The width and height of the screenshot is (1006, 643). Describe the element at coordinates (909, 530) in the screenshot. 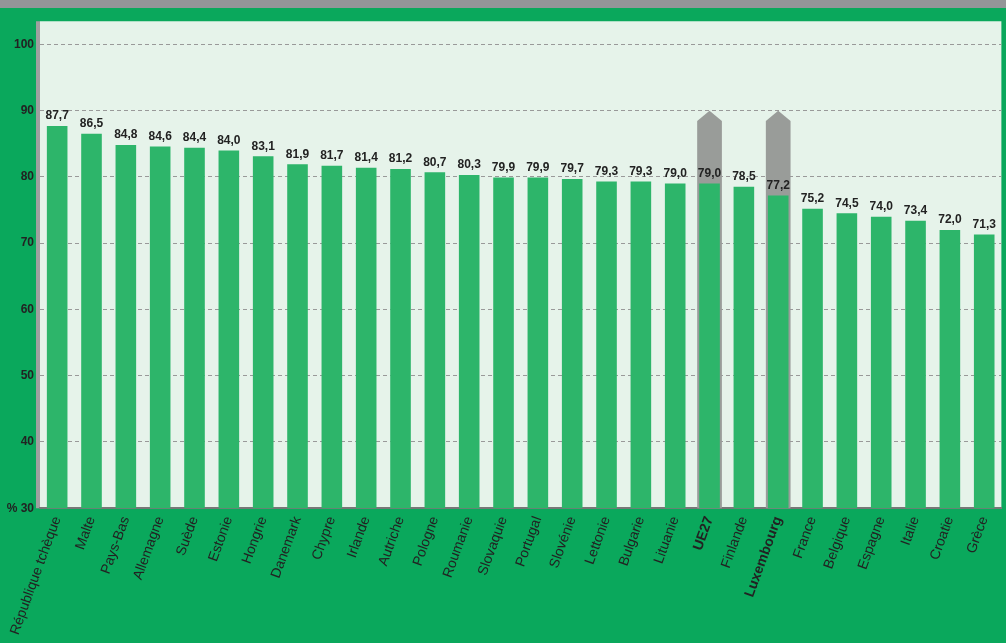

I see `x-tick-label: Italie` at that location.